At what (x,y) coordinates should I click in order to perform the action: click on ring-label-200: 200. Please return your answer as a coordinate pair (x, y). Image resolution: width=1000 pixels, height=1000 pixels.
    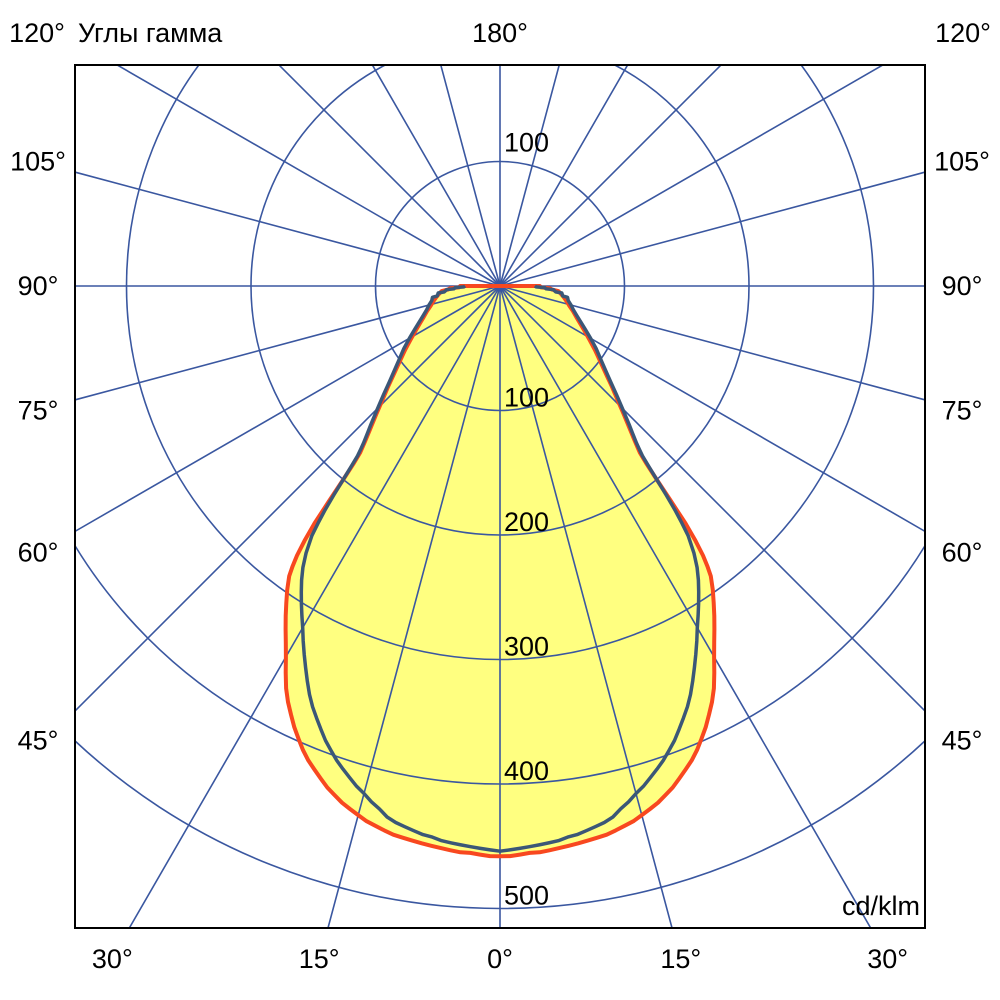
    Looking at the image, I should click on (526, 522).